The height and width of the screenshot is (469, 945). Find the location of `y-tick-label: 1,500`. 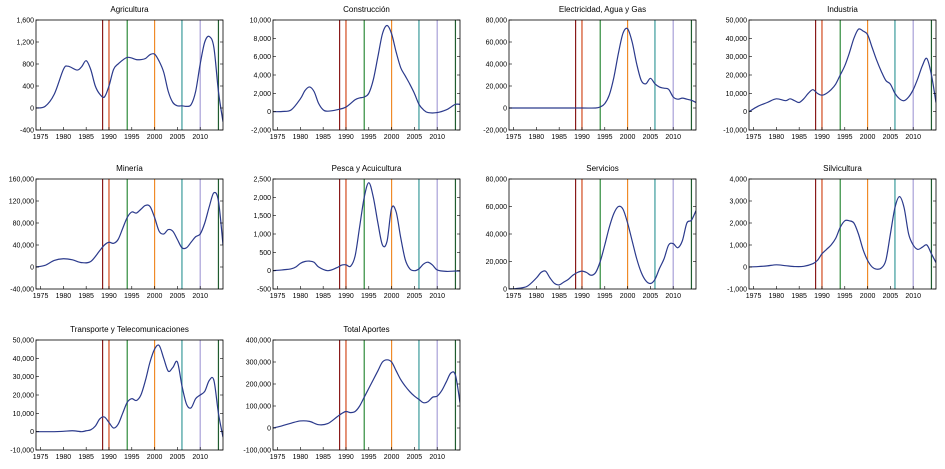

y-tick-label: 1,500 is located at coordinates (262, 216).